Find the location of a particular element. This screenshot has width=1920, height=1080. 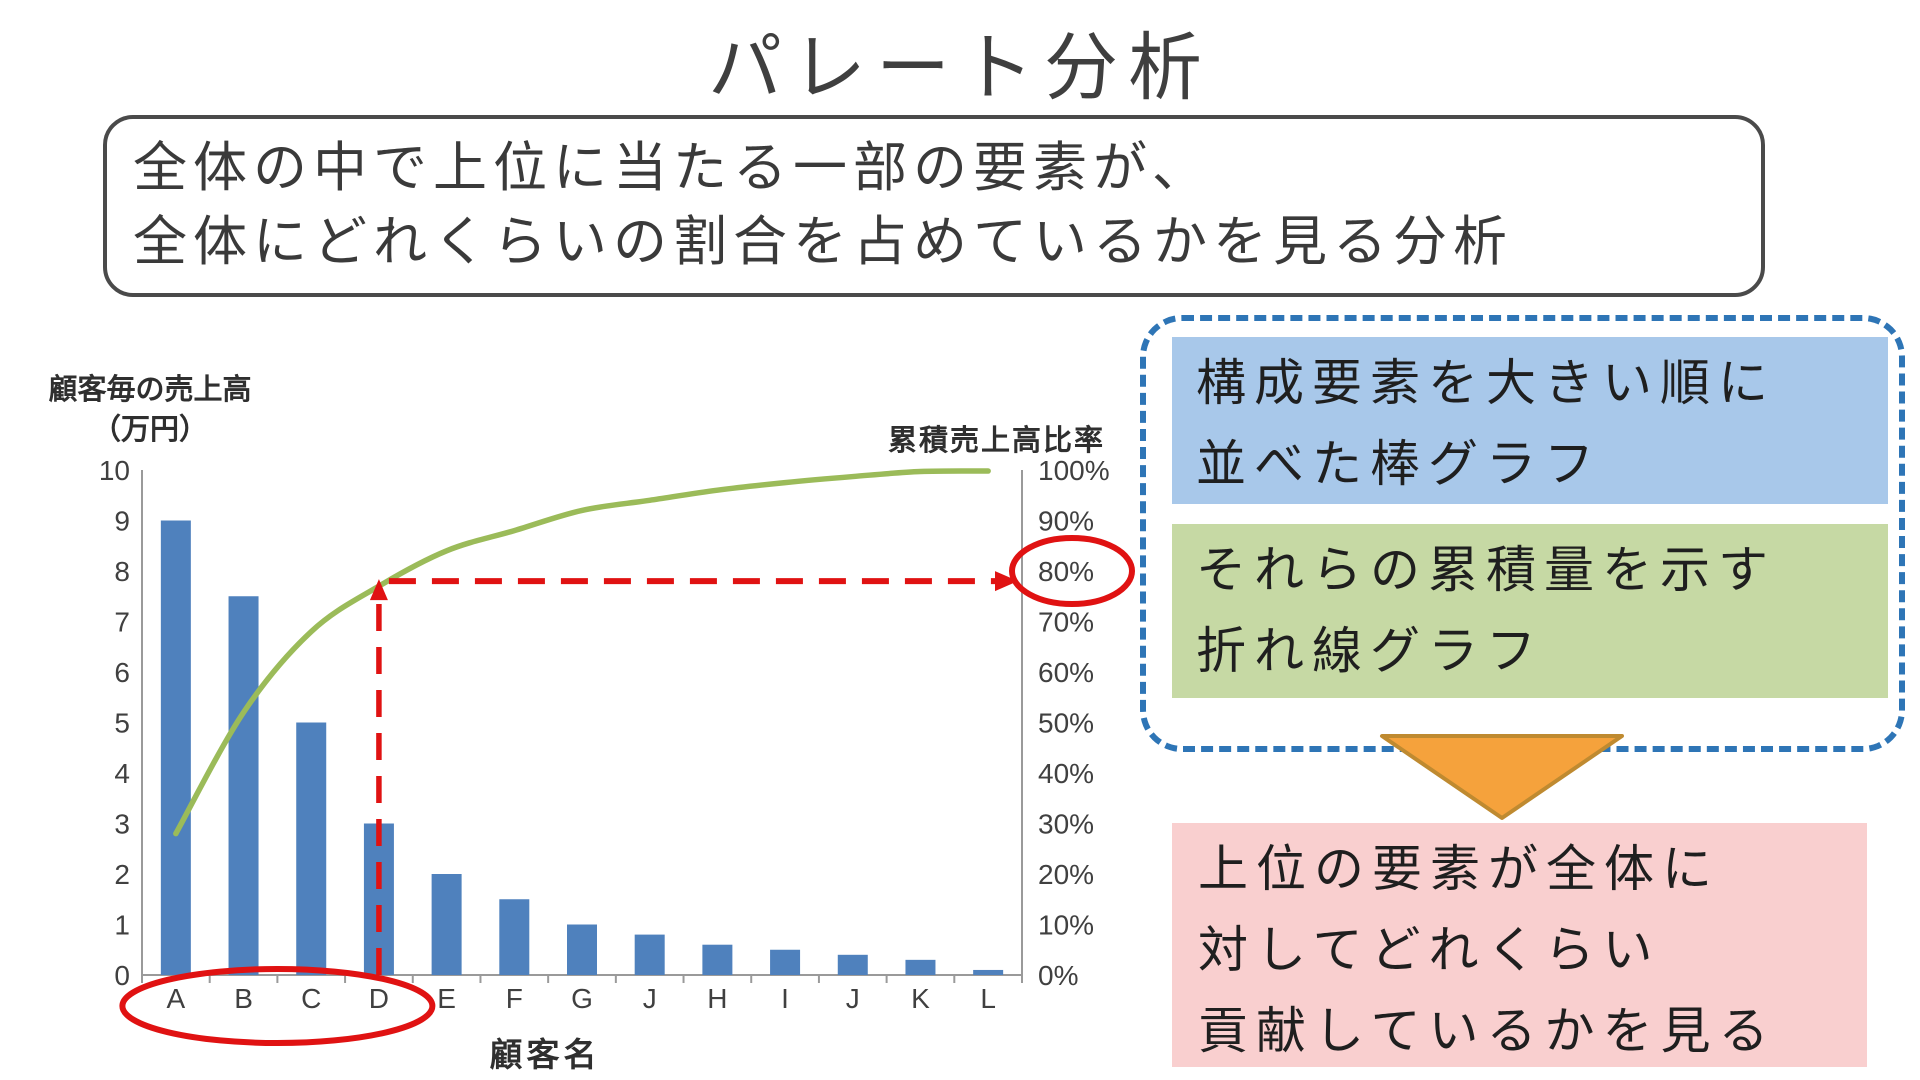

circled-top-categories is located at coordinates (277, 1006).